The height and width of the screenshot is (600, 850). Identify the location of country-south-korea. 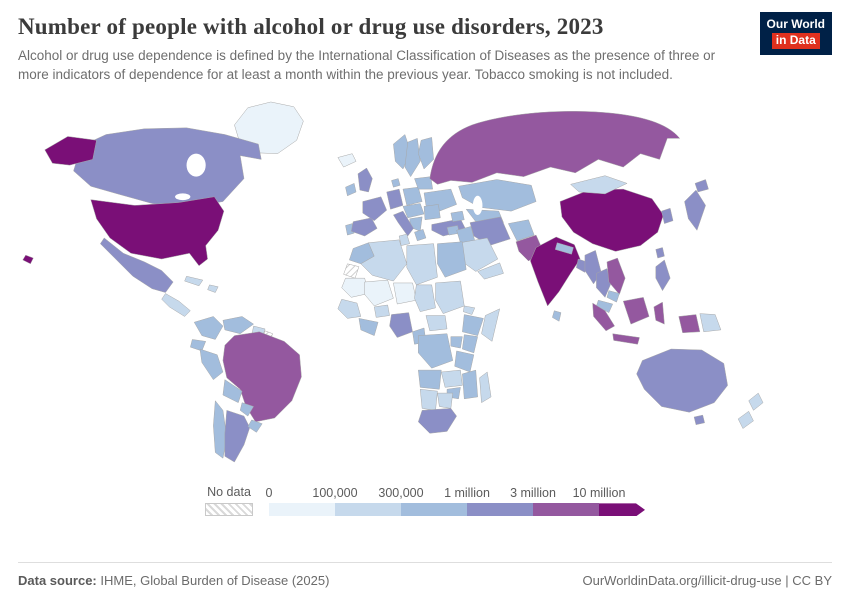
(667, 216).